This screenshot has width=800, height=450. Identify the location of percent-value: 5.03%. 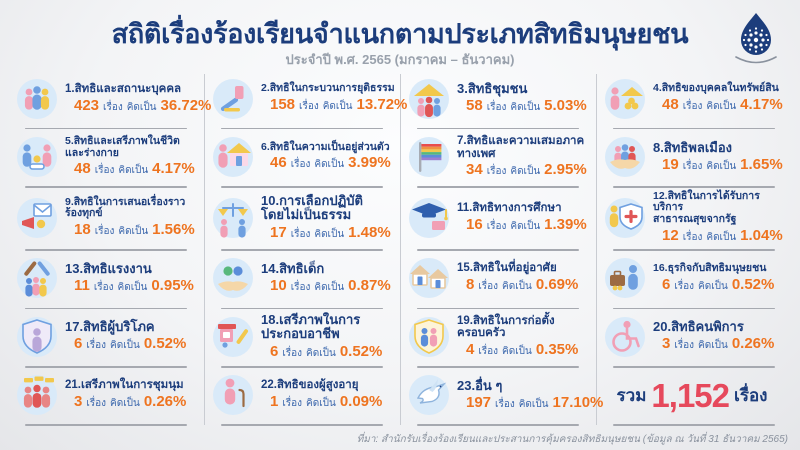
(565, 106).